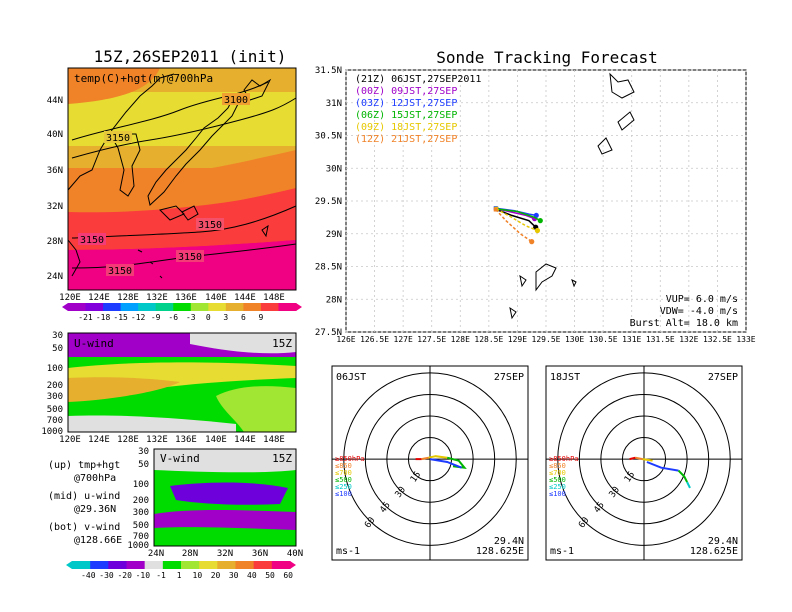  What do you see at coordinates (179, 575) in the screenshot?
I see `colorbar-label: 1` at bounding box center [179, 575].